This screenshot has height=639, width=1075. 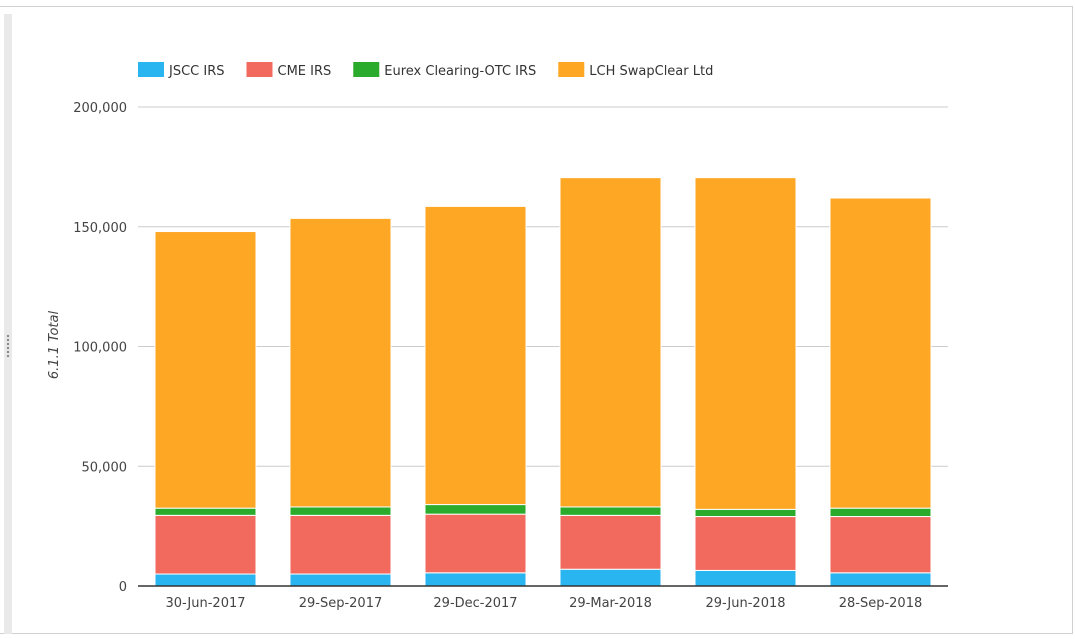 I want to click on y-tick-label: 200,000, so click(x=100, y=108).